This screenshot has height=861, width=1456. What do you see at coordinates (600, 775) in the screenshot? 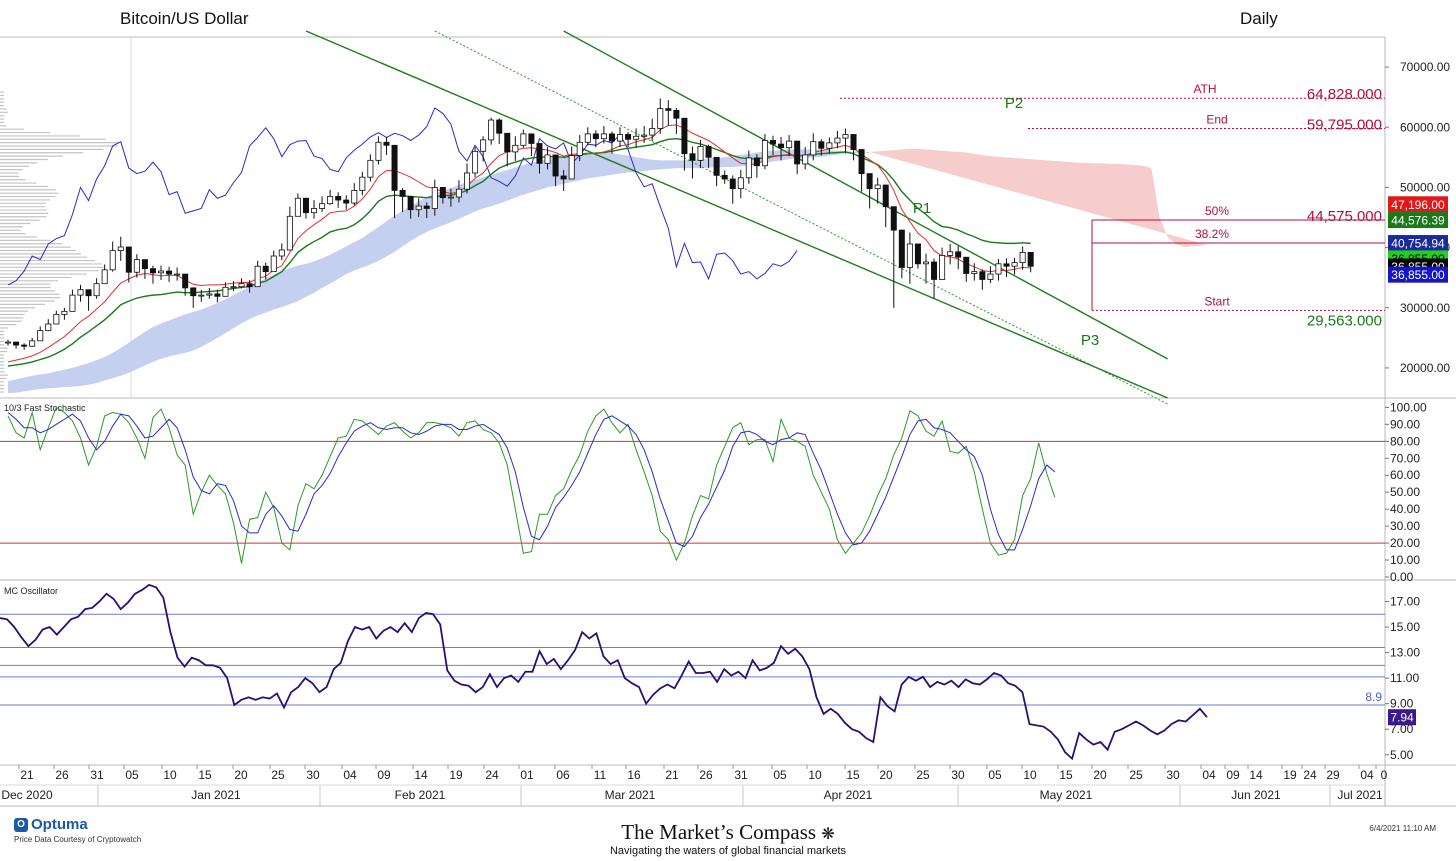
I see `x-tick-label: 11` at bounding box center [600, 775].